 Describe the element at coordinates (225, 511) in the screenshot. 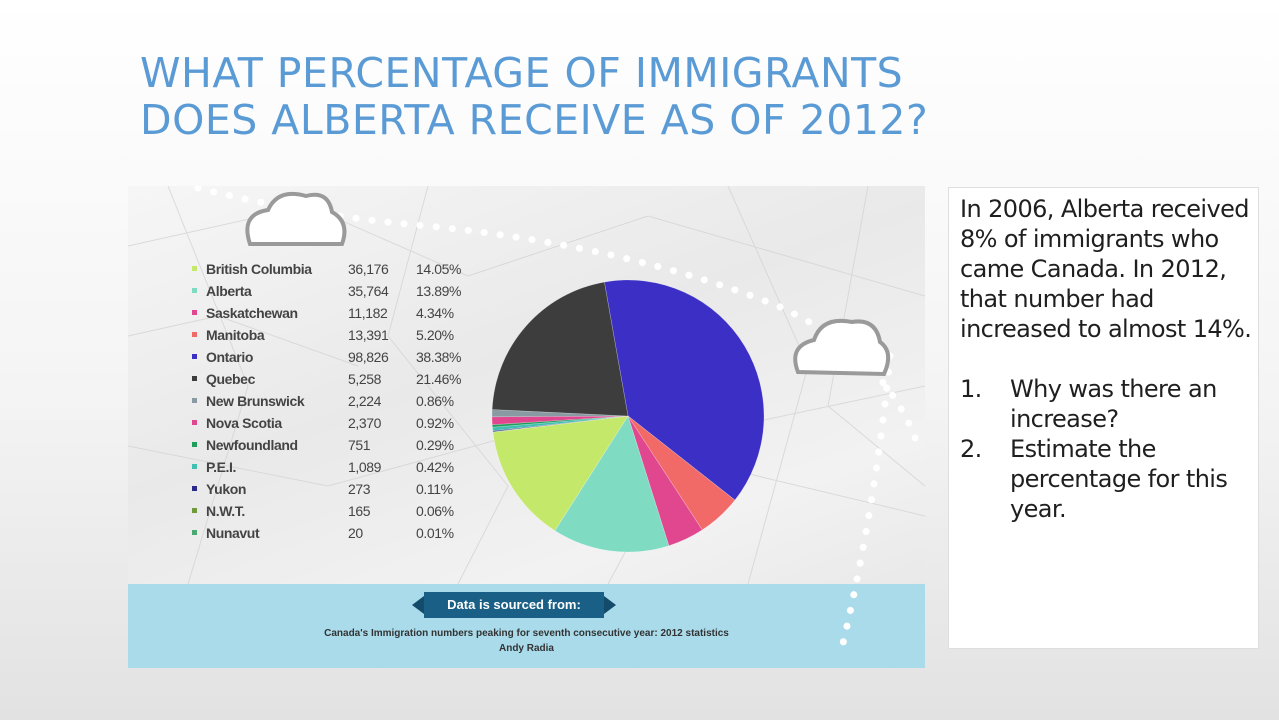

I see `legend-label: N.W.T.` at that location.